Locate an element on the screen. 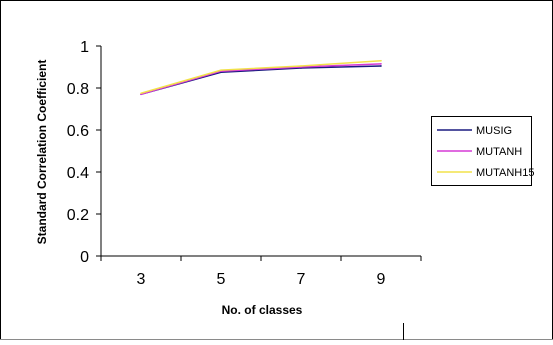  y-axis-title: Standard Correlation Coefficient is located at coordinates (42, 152).